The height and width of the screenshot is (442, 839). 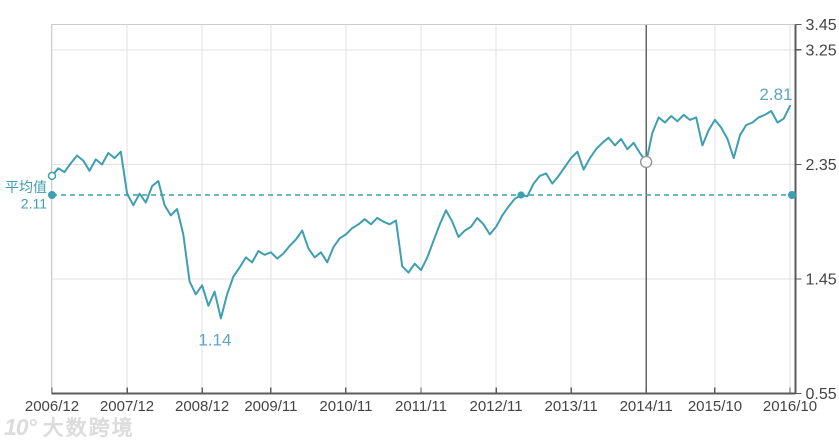 What do you see at coordinates (34, 204) in the screenshot?
I see `average-value-label: 2.11` at bounding box center [34, 204].